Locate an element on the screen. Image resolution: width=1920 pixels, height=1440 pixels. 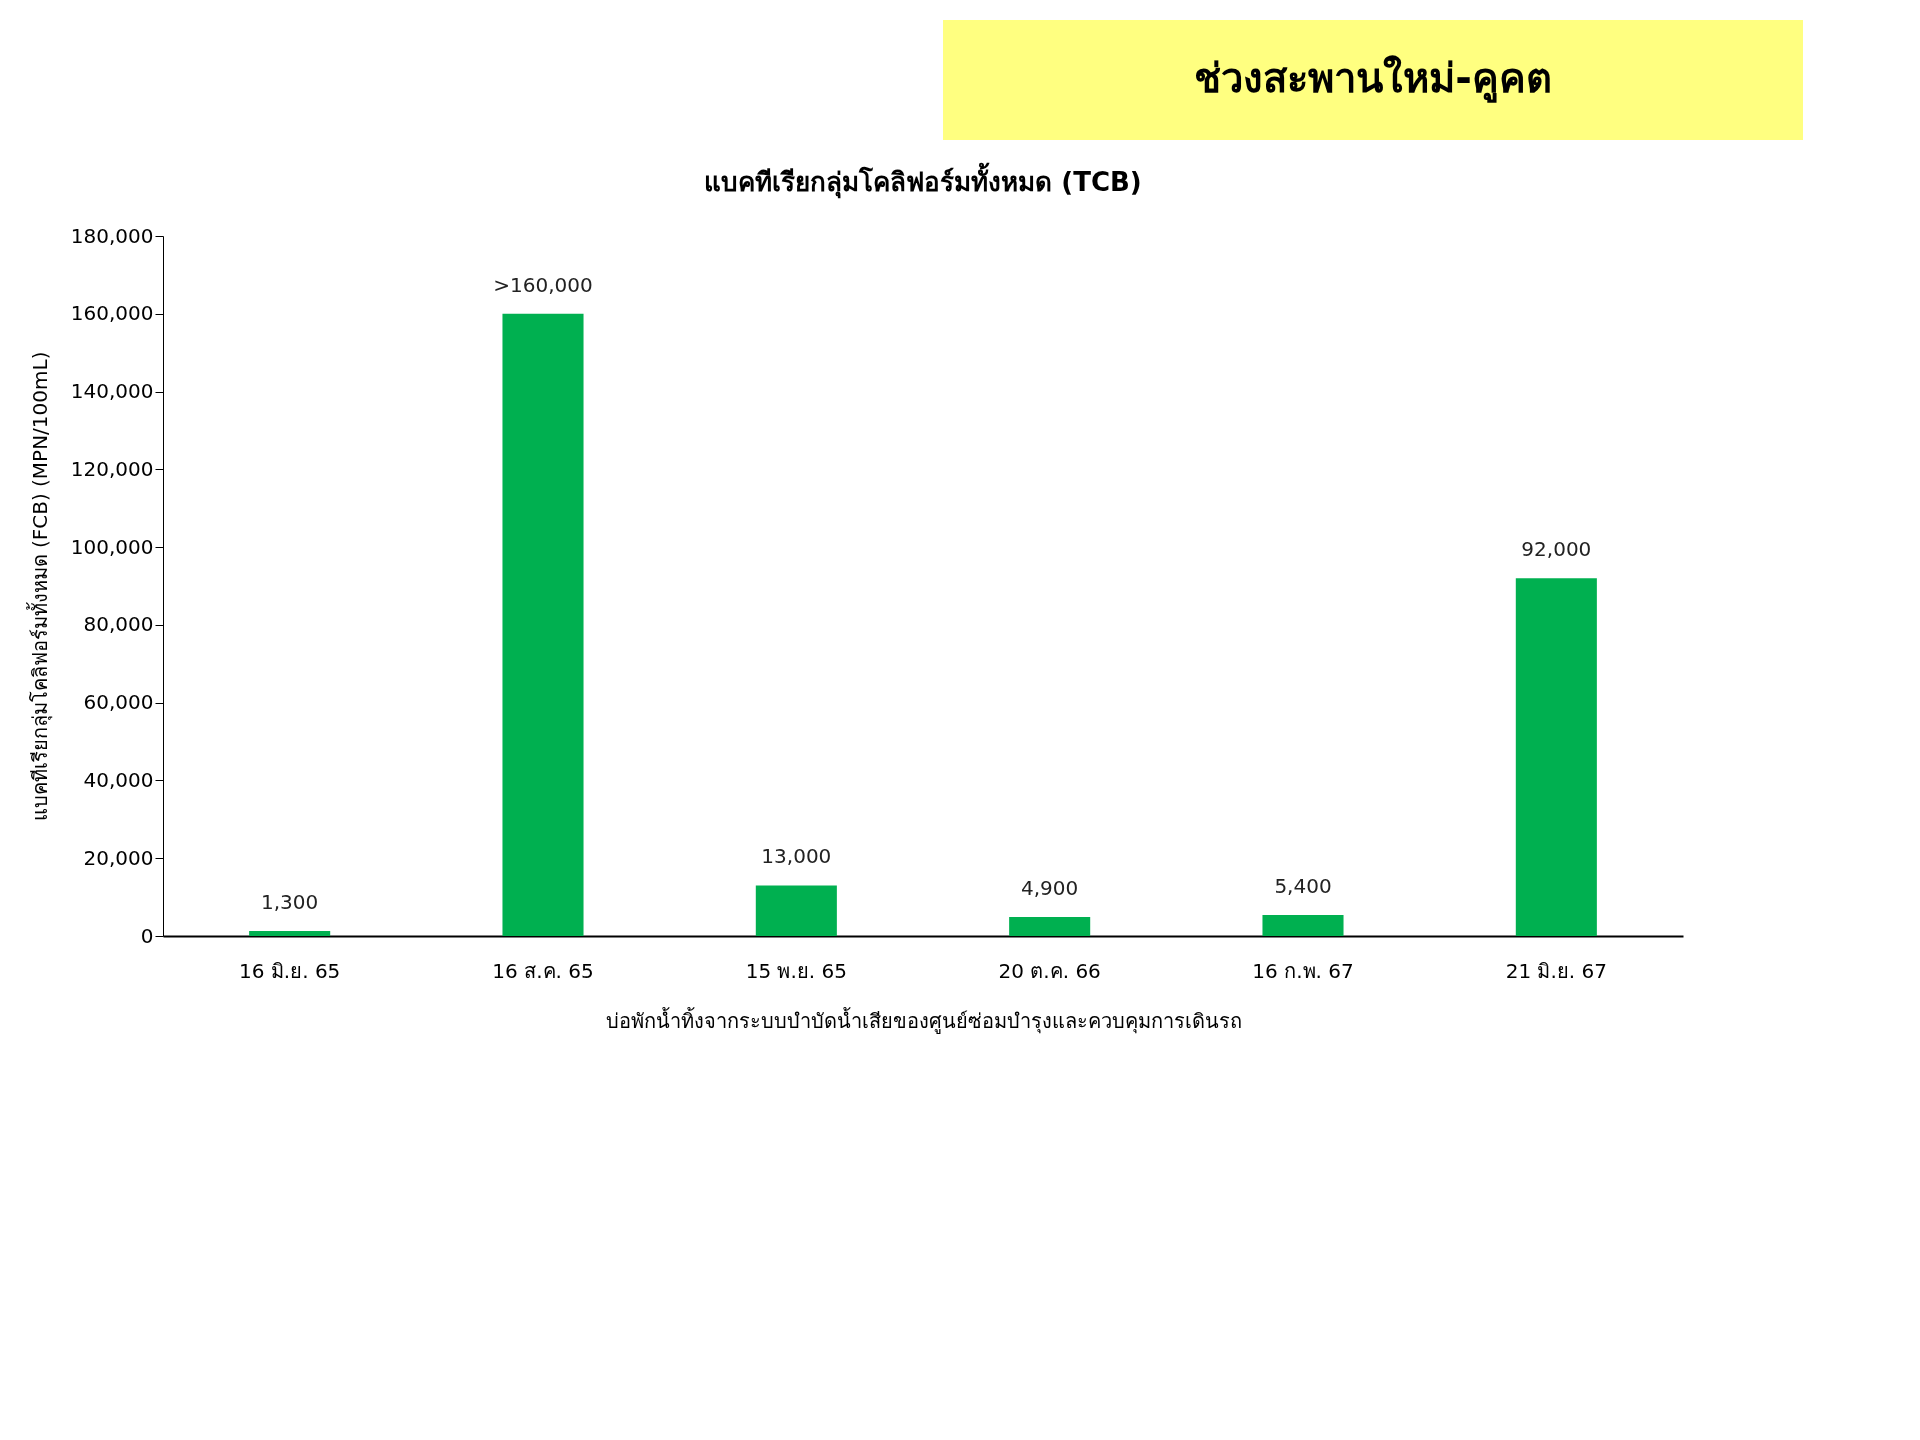
x-tick-label: 20 ต.ค. 66 is located at coordinates (1049, 970).